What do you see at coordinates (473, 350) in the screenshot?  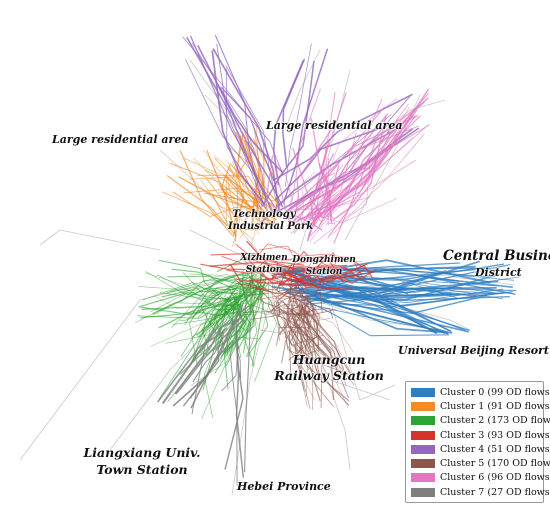 I see `label-universal-beijing-resort: Universal Beijing Resort` at bounding box center [473, 350].